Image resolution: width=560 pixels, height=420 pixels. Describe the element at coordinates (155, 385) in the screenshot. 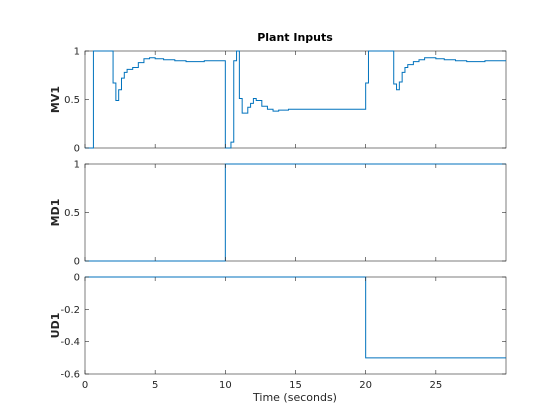

I see `x-tick-label: 5` at that location.